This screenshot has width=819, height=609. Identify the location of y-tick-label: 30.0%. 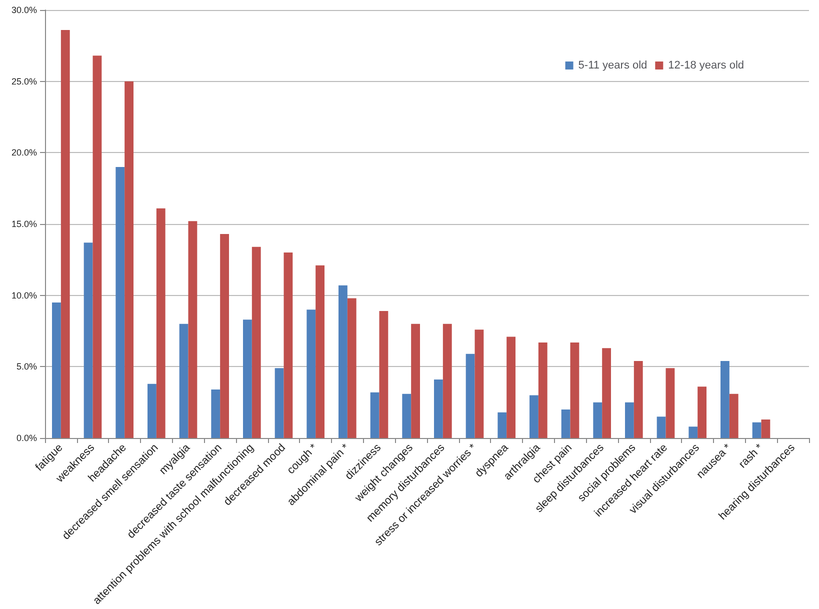
(24, 10).